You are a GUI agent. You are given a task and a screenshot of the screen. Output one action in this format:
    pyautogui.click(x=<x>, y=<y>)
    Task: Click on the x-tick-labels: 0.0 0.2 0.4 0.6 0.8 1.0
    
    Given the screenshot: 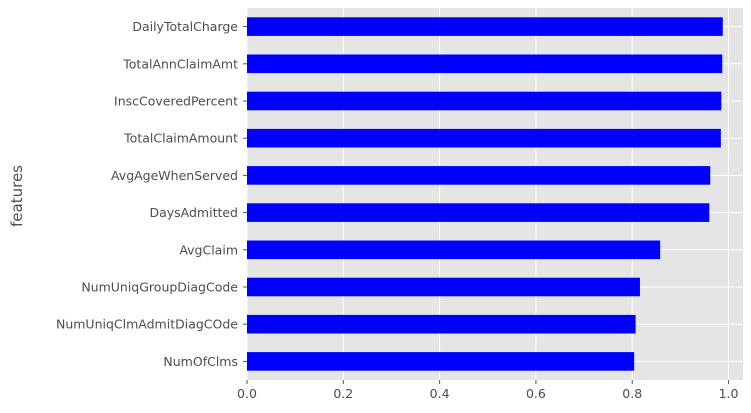 What is the action you would take?
    pyautogui.click(x=487, y=393)
    